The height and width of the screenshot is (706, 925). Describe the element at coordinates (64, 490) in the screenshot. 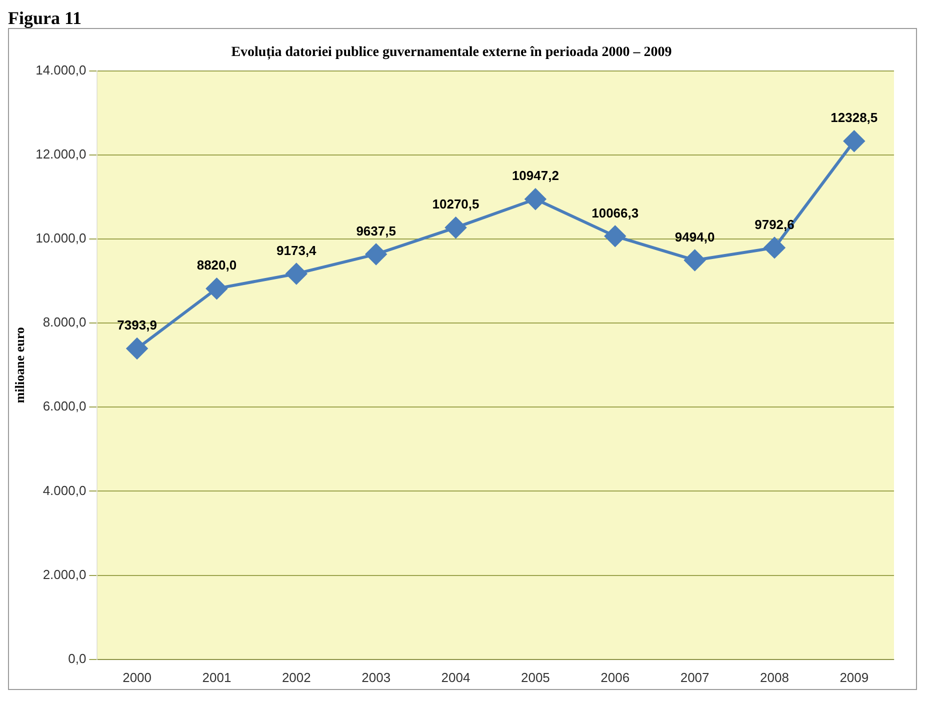

I see `y-tick-label: 4.000,0` at that location.